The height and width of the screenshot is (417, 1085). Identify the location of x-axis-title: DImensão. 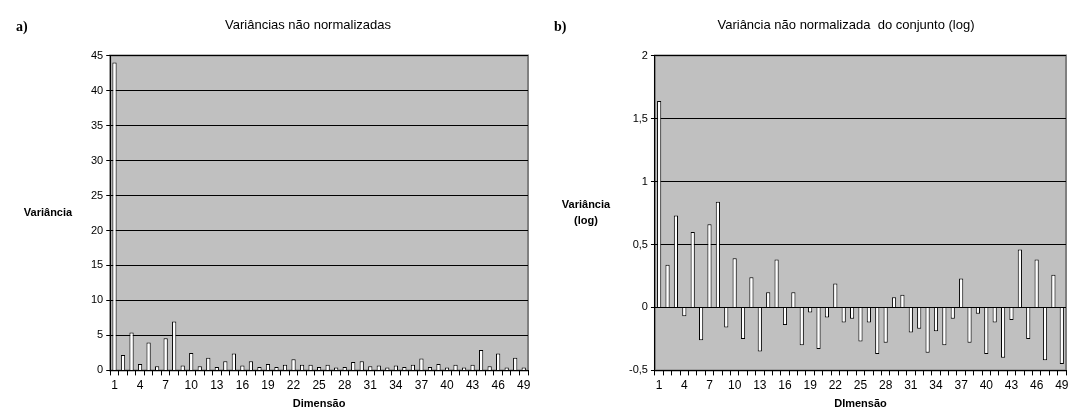
(861, 403).